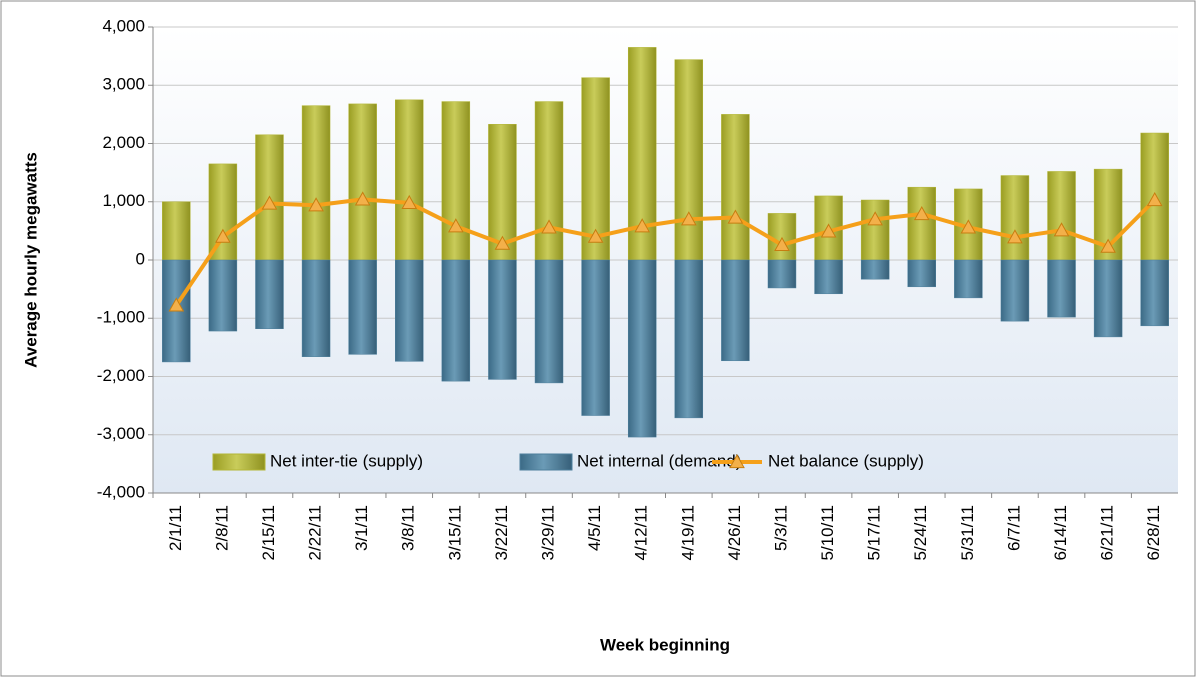 The width and height of the screenshot is (1196, 677). I want to click on x-tick-label: 4/12/11, so click(641, 532).